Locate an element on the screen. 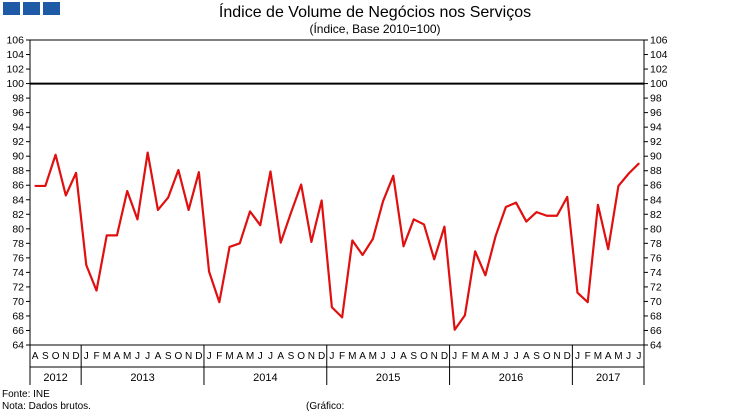 This screenshot has width=750, height=414. year-label: 2016 is located at coordinates (511, 378).